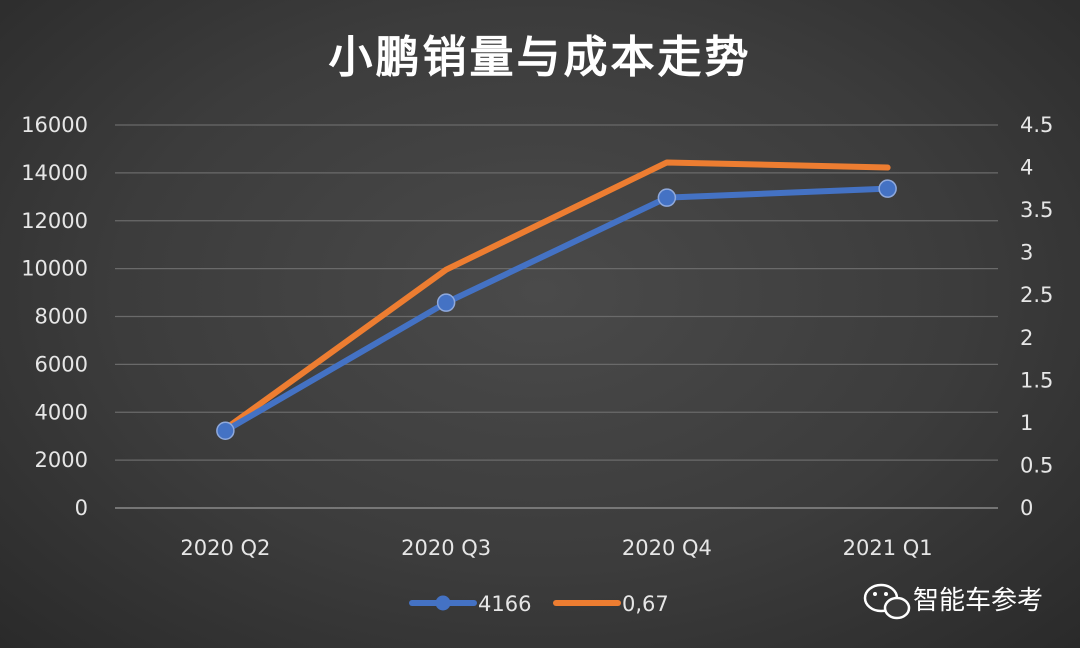 This screenshot has height=648, width=1080. Describe the element at coordinates (1036, 125) in the screenshot. I see `right-tick-label: 4.5` at that location.